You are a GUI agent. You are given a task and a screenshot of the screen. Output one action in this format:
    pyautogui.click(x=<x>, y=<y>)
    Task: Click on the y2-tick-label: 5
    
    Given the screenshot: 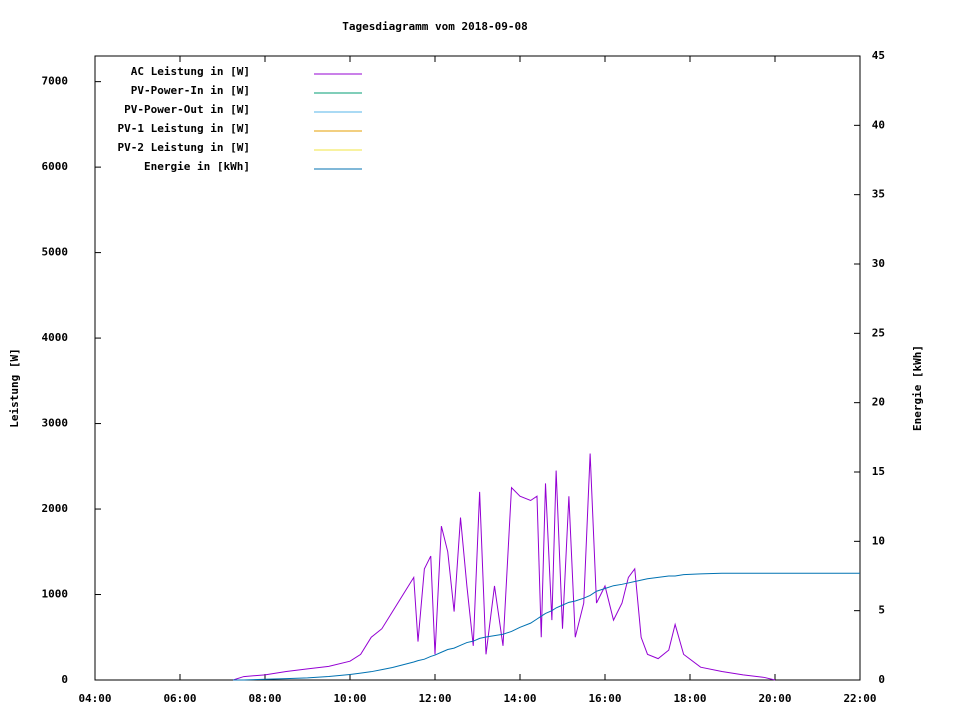 What is the action you would take?
    pyautogui.click(x=881, y=610)
    